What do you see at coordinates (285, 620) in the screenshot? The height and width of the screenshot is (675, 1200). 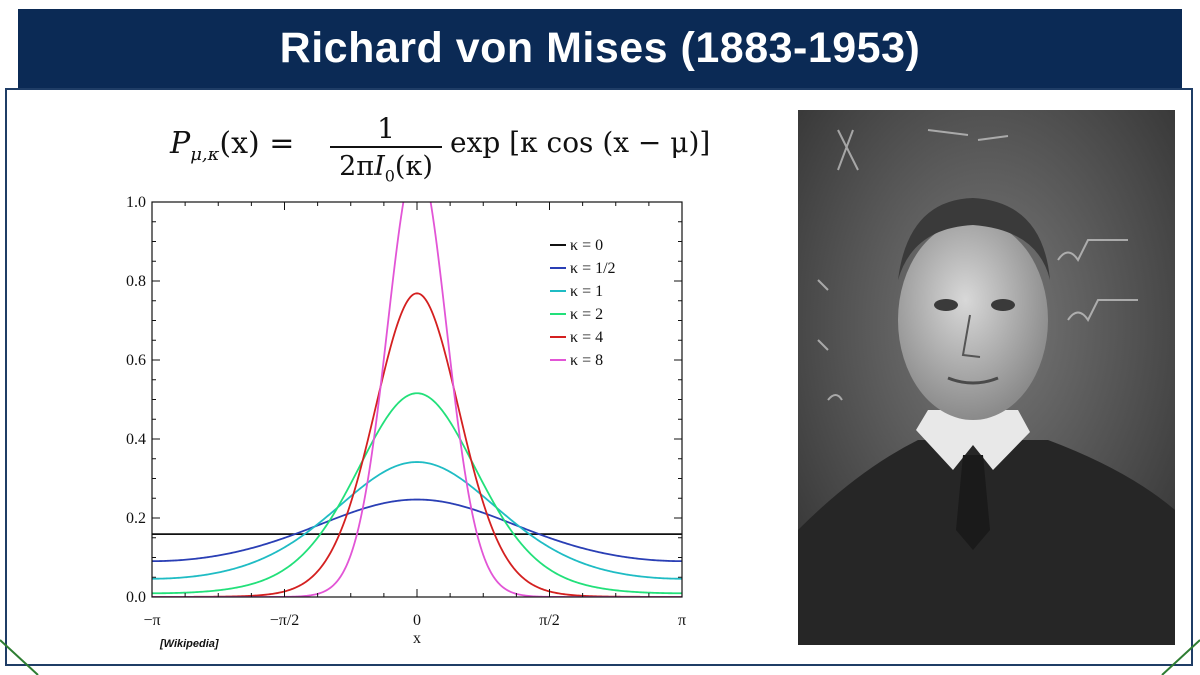 I see `x-tick-label: −π/2` at bounding box center [285, 620].